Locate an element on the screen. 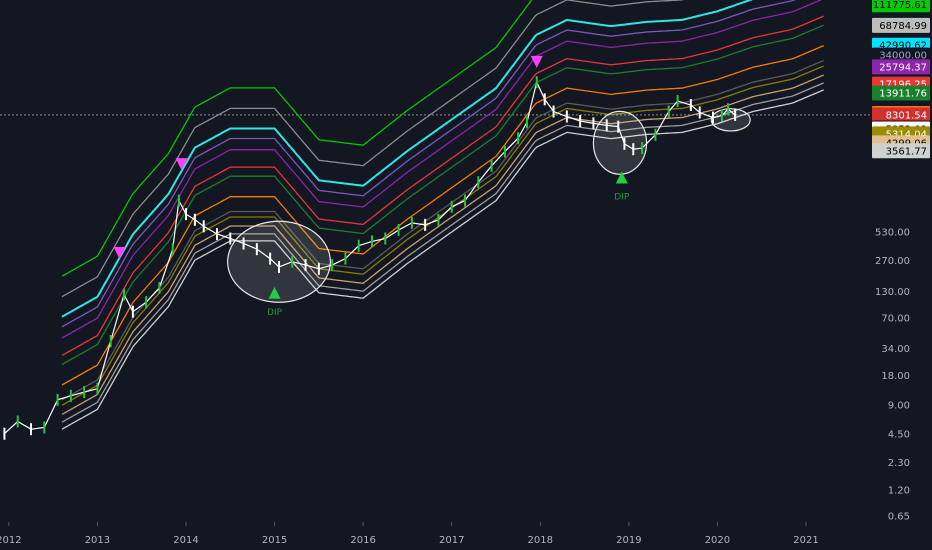 This screenshot has width=932, height=550. x-tick-2021: 2021 is located at coordinates (805, 540).